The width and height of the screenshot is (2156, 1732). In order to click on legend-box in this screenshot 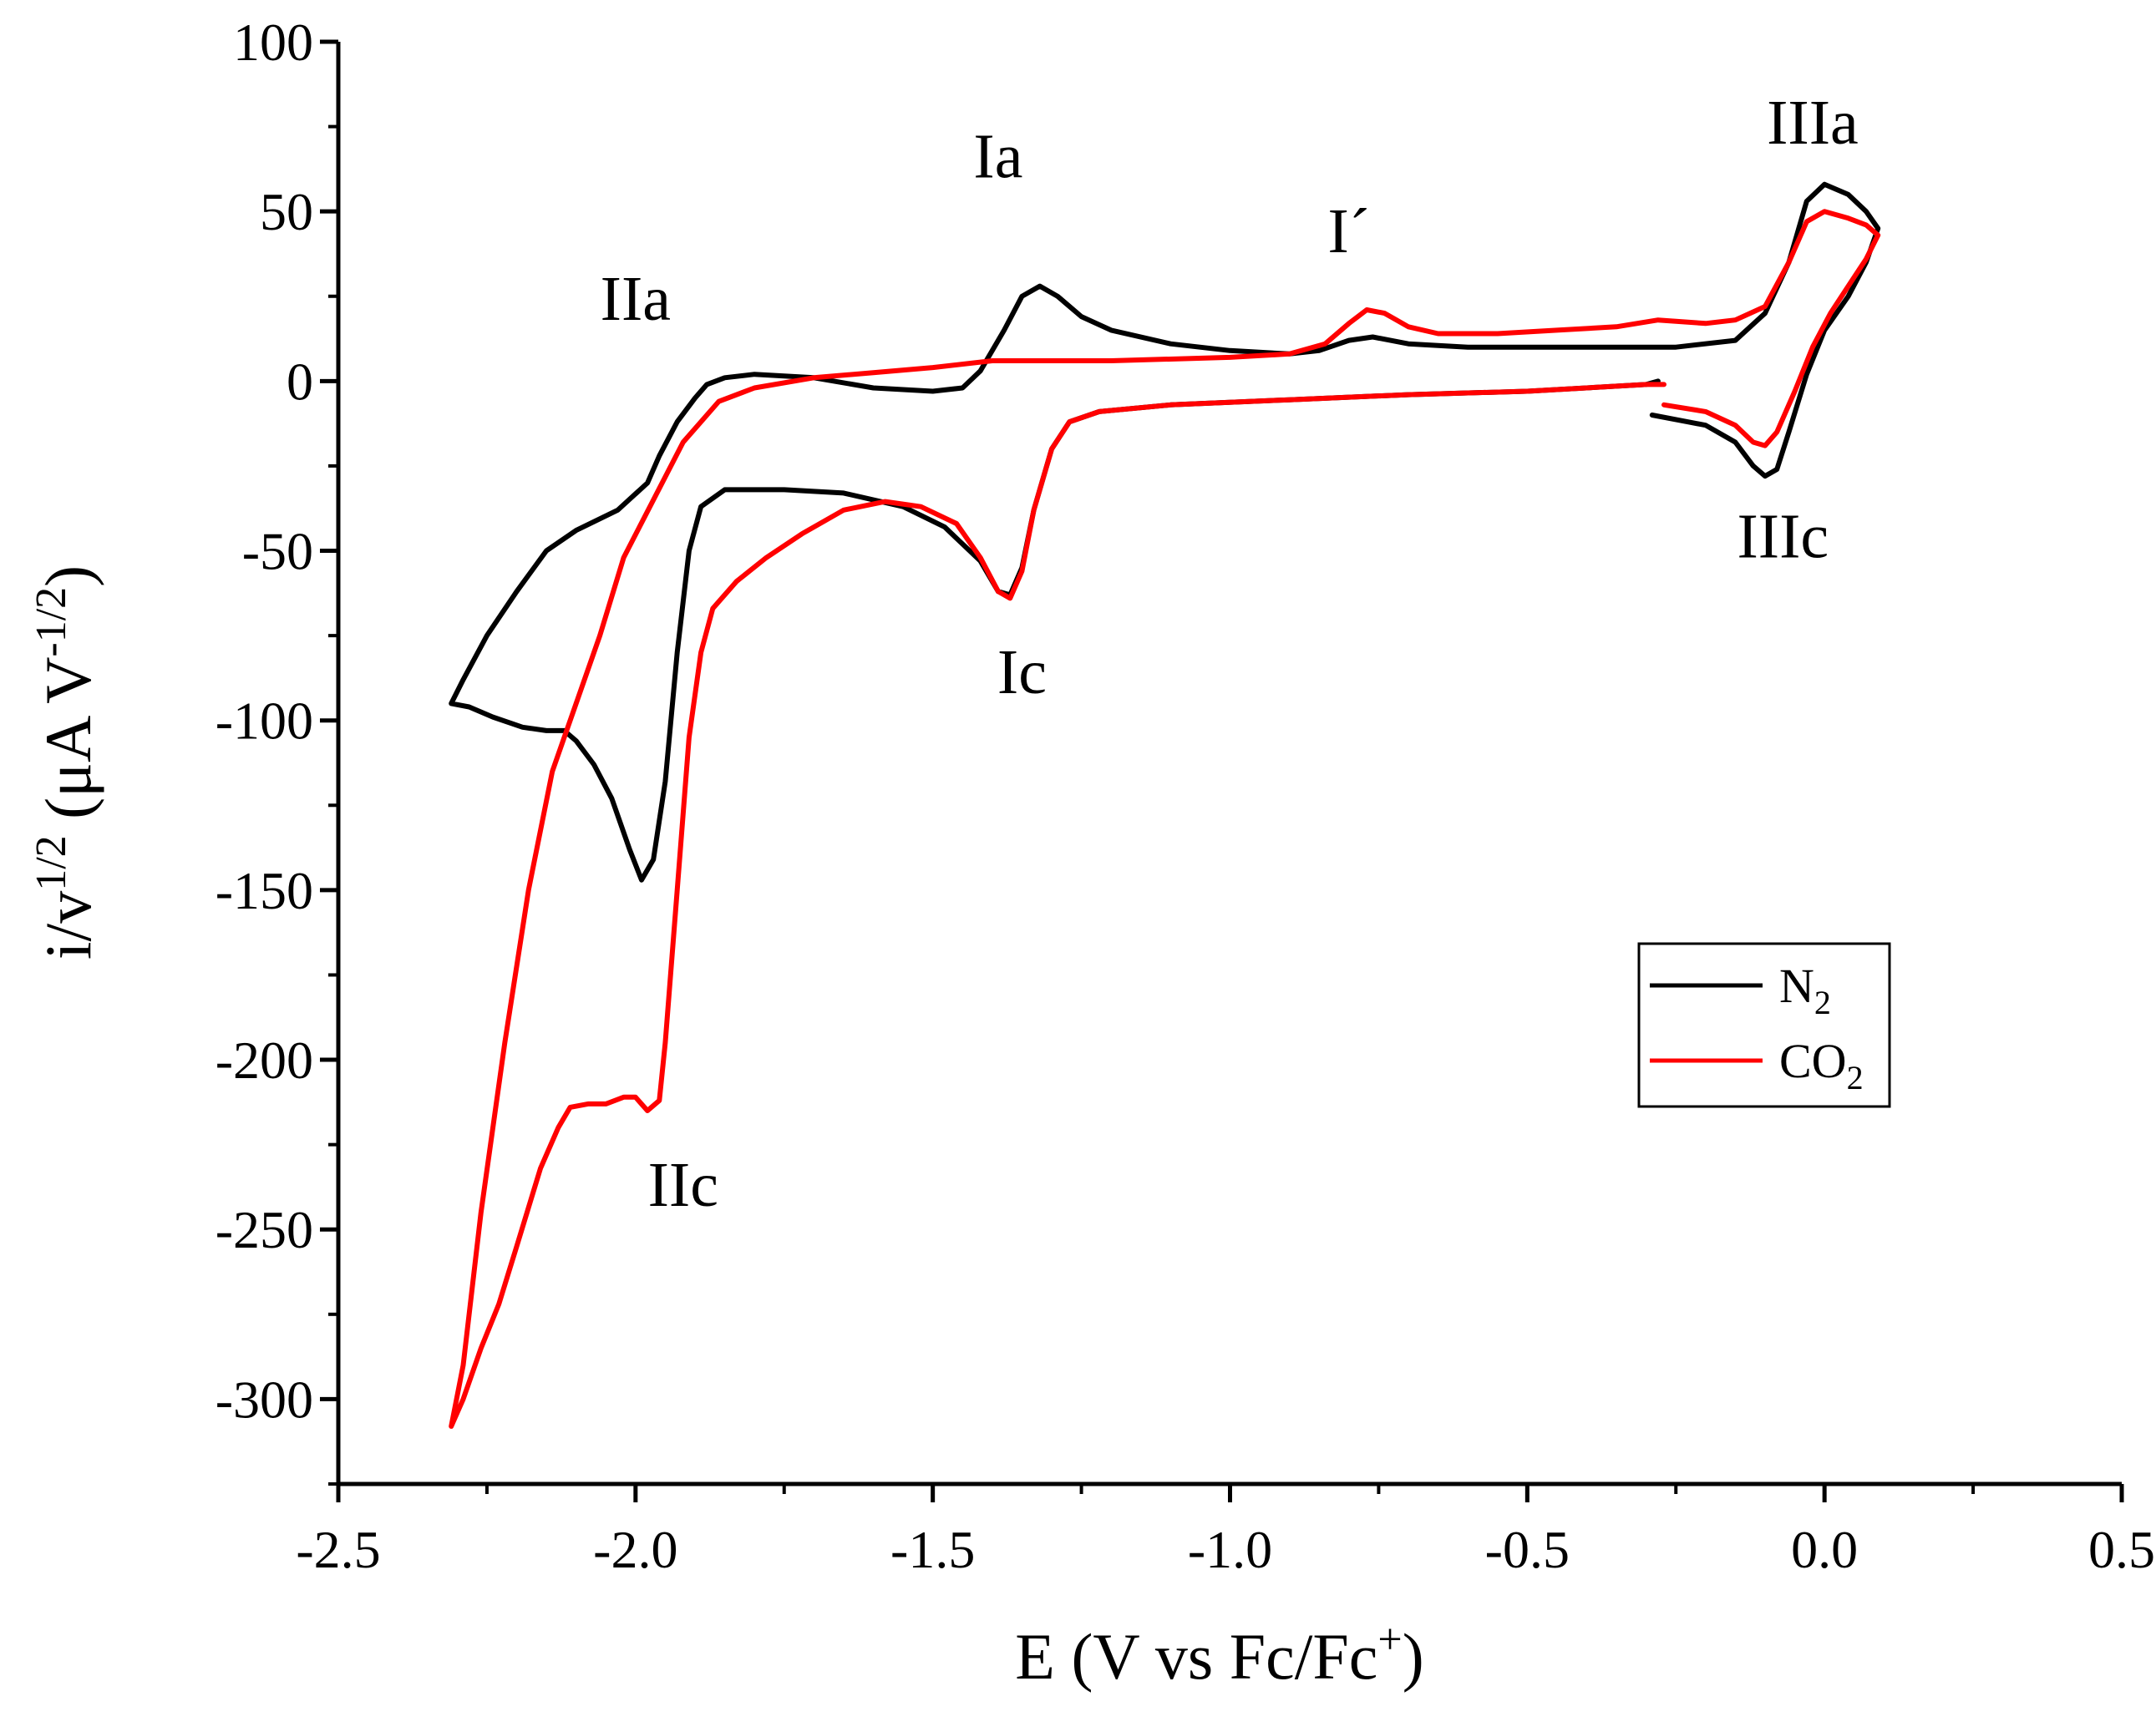, I will do `click(1764, 1025)`.